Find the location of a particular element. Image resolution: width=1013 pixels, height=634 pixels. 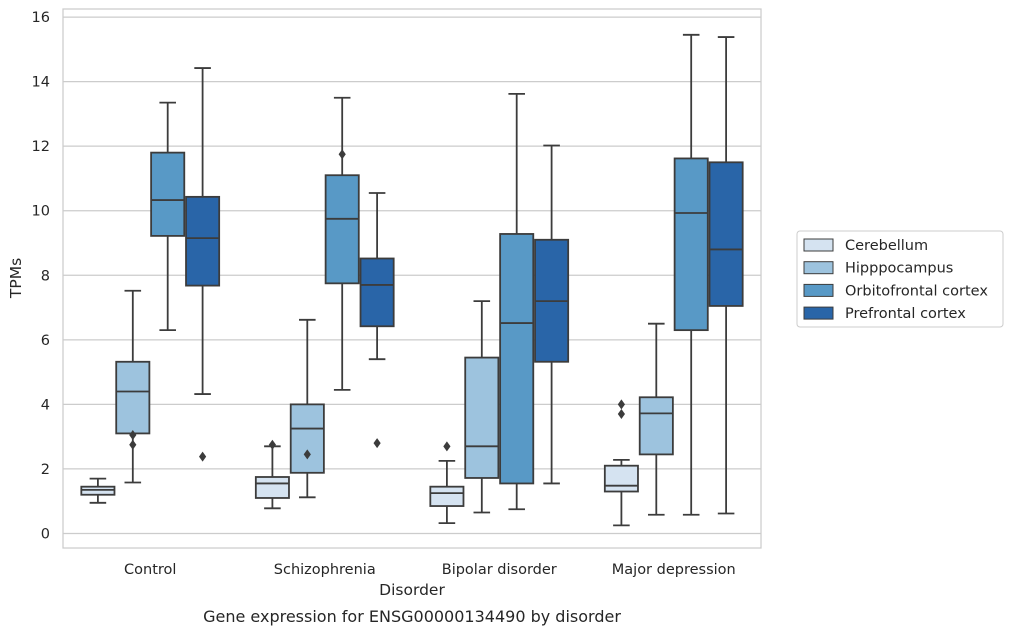

legend-label: Orbitofrontal cortex is located at coordinates (916, 291).